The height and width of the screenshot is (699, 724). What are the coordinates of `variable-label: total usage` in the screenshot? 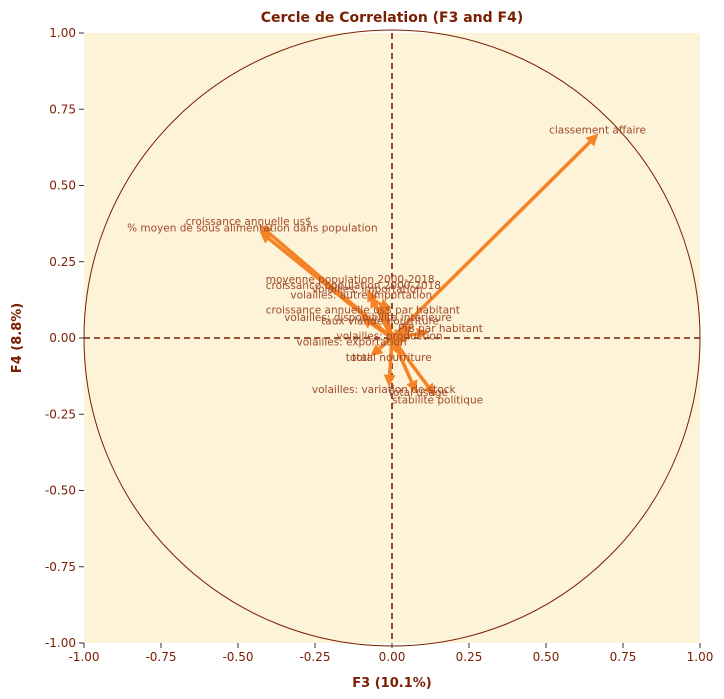 It's located at (418, 393).